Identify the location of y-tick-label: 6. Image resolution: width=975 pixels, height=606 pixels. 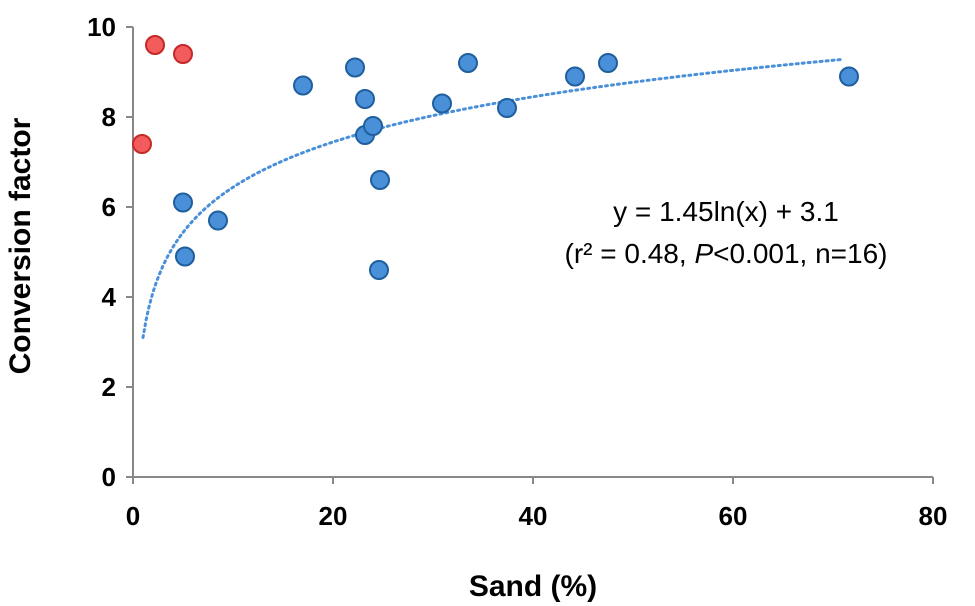
(109, 207).